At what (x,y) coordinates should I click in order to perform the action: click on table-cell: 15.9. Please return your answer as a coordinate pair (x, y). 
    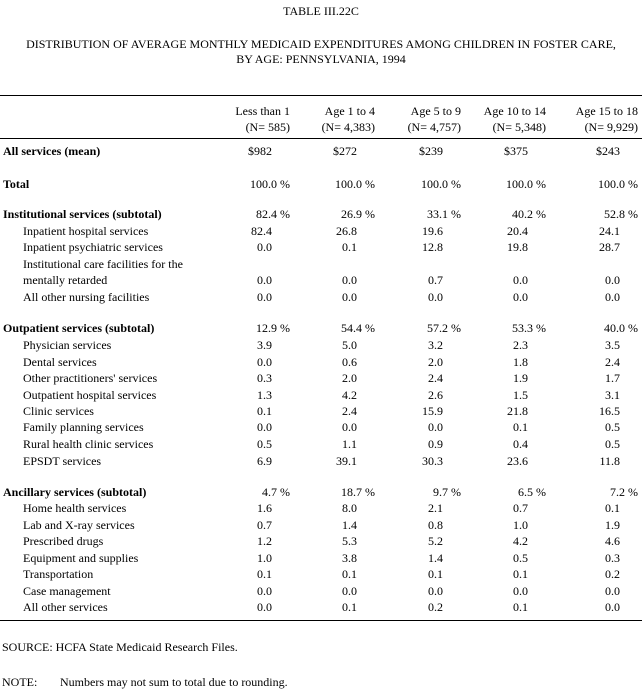
    Looking at the image, I should click on (432, 411).